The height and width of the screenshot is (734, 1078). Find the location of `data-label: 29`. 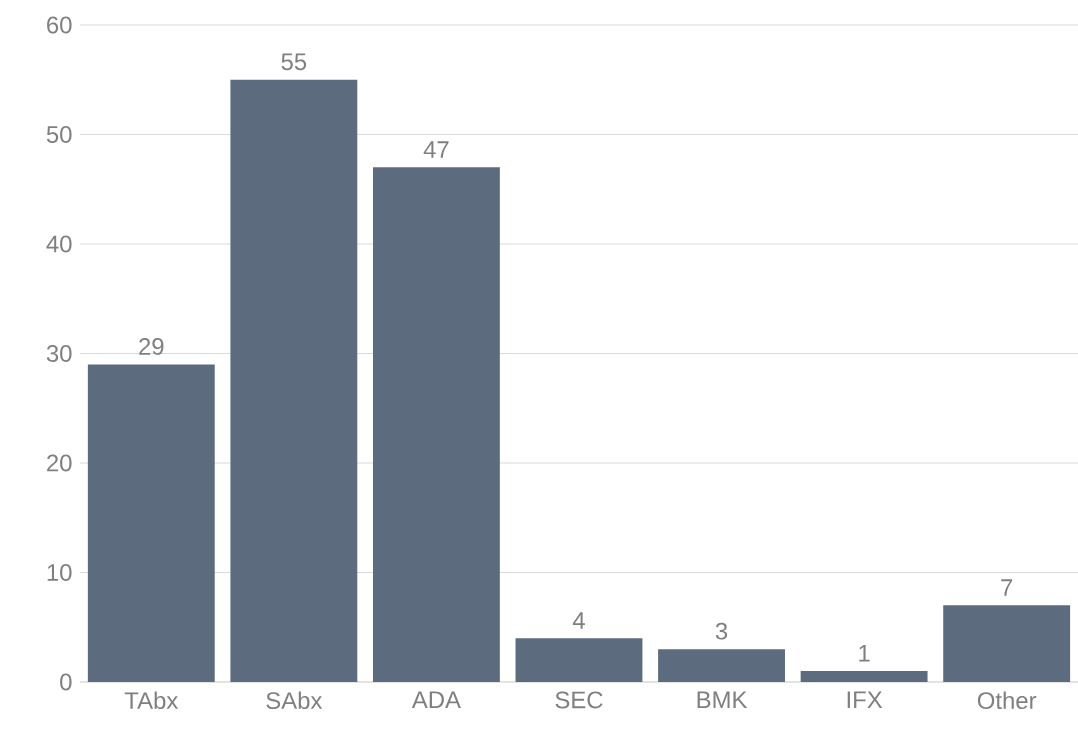

data-label: 29 is located at coordinates (151, 346).